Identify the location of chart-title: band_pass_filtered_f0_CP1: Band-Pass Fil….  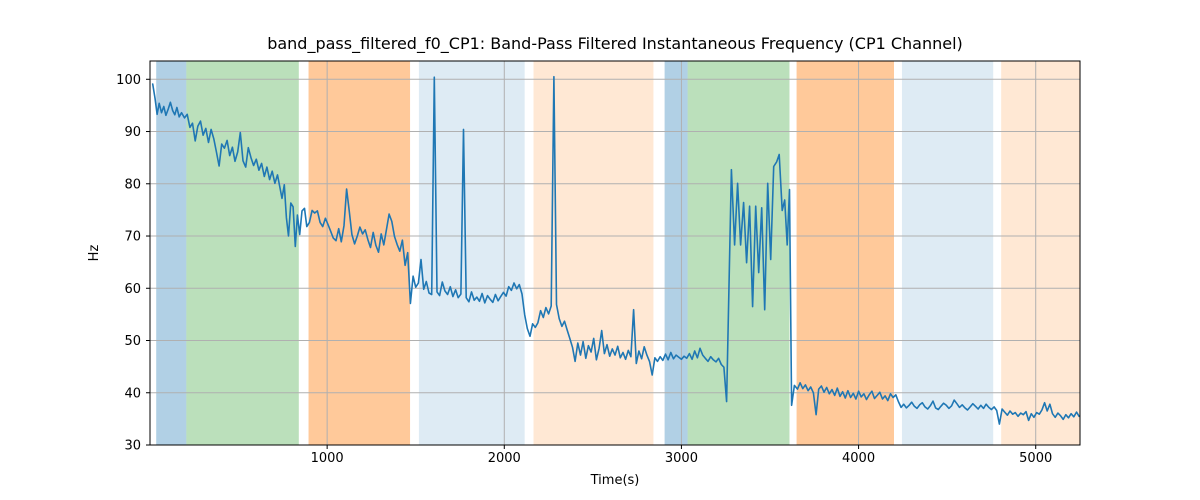
(615, 43).